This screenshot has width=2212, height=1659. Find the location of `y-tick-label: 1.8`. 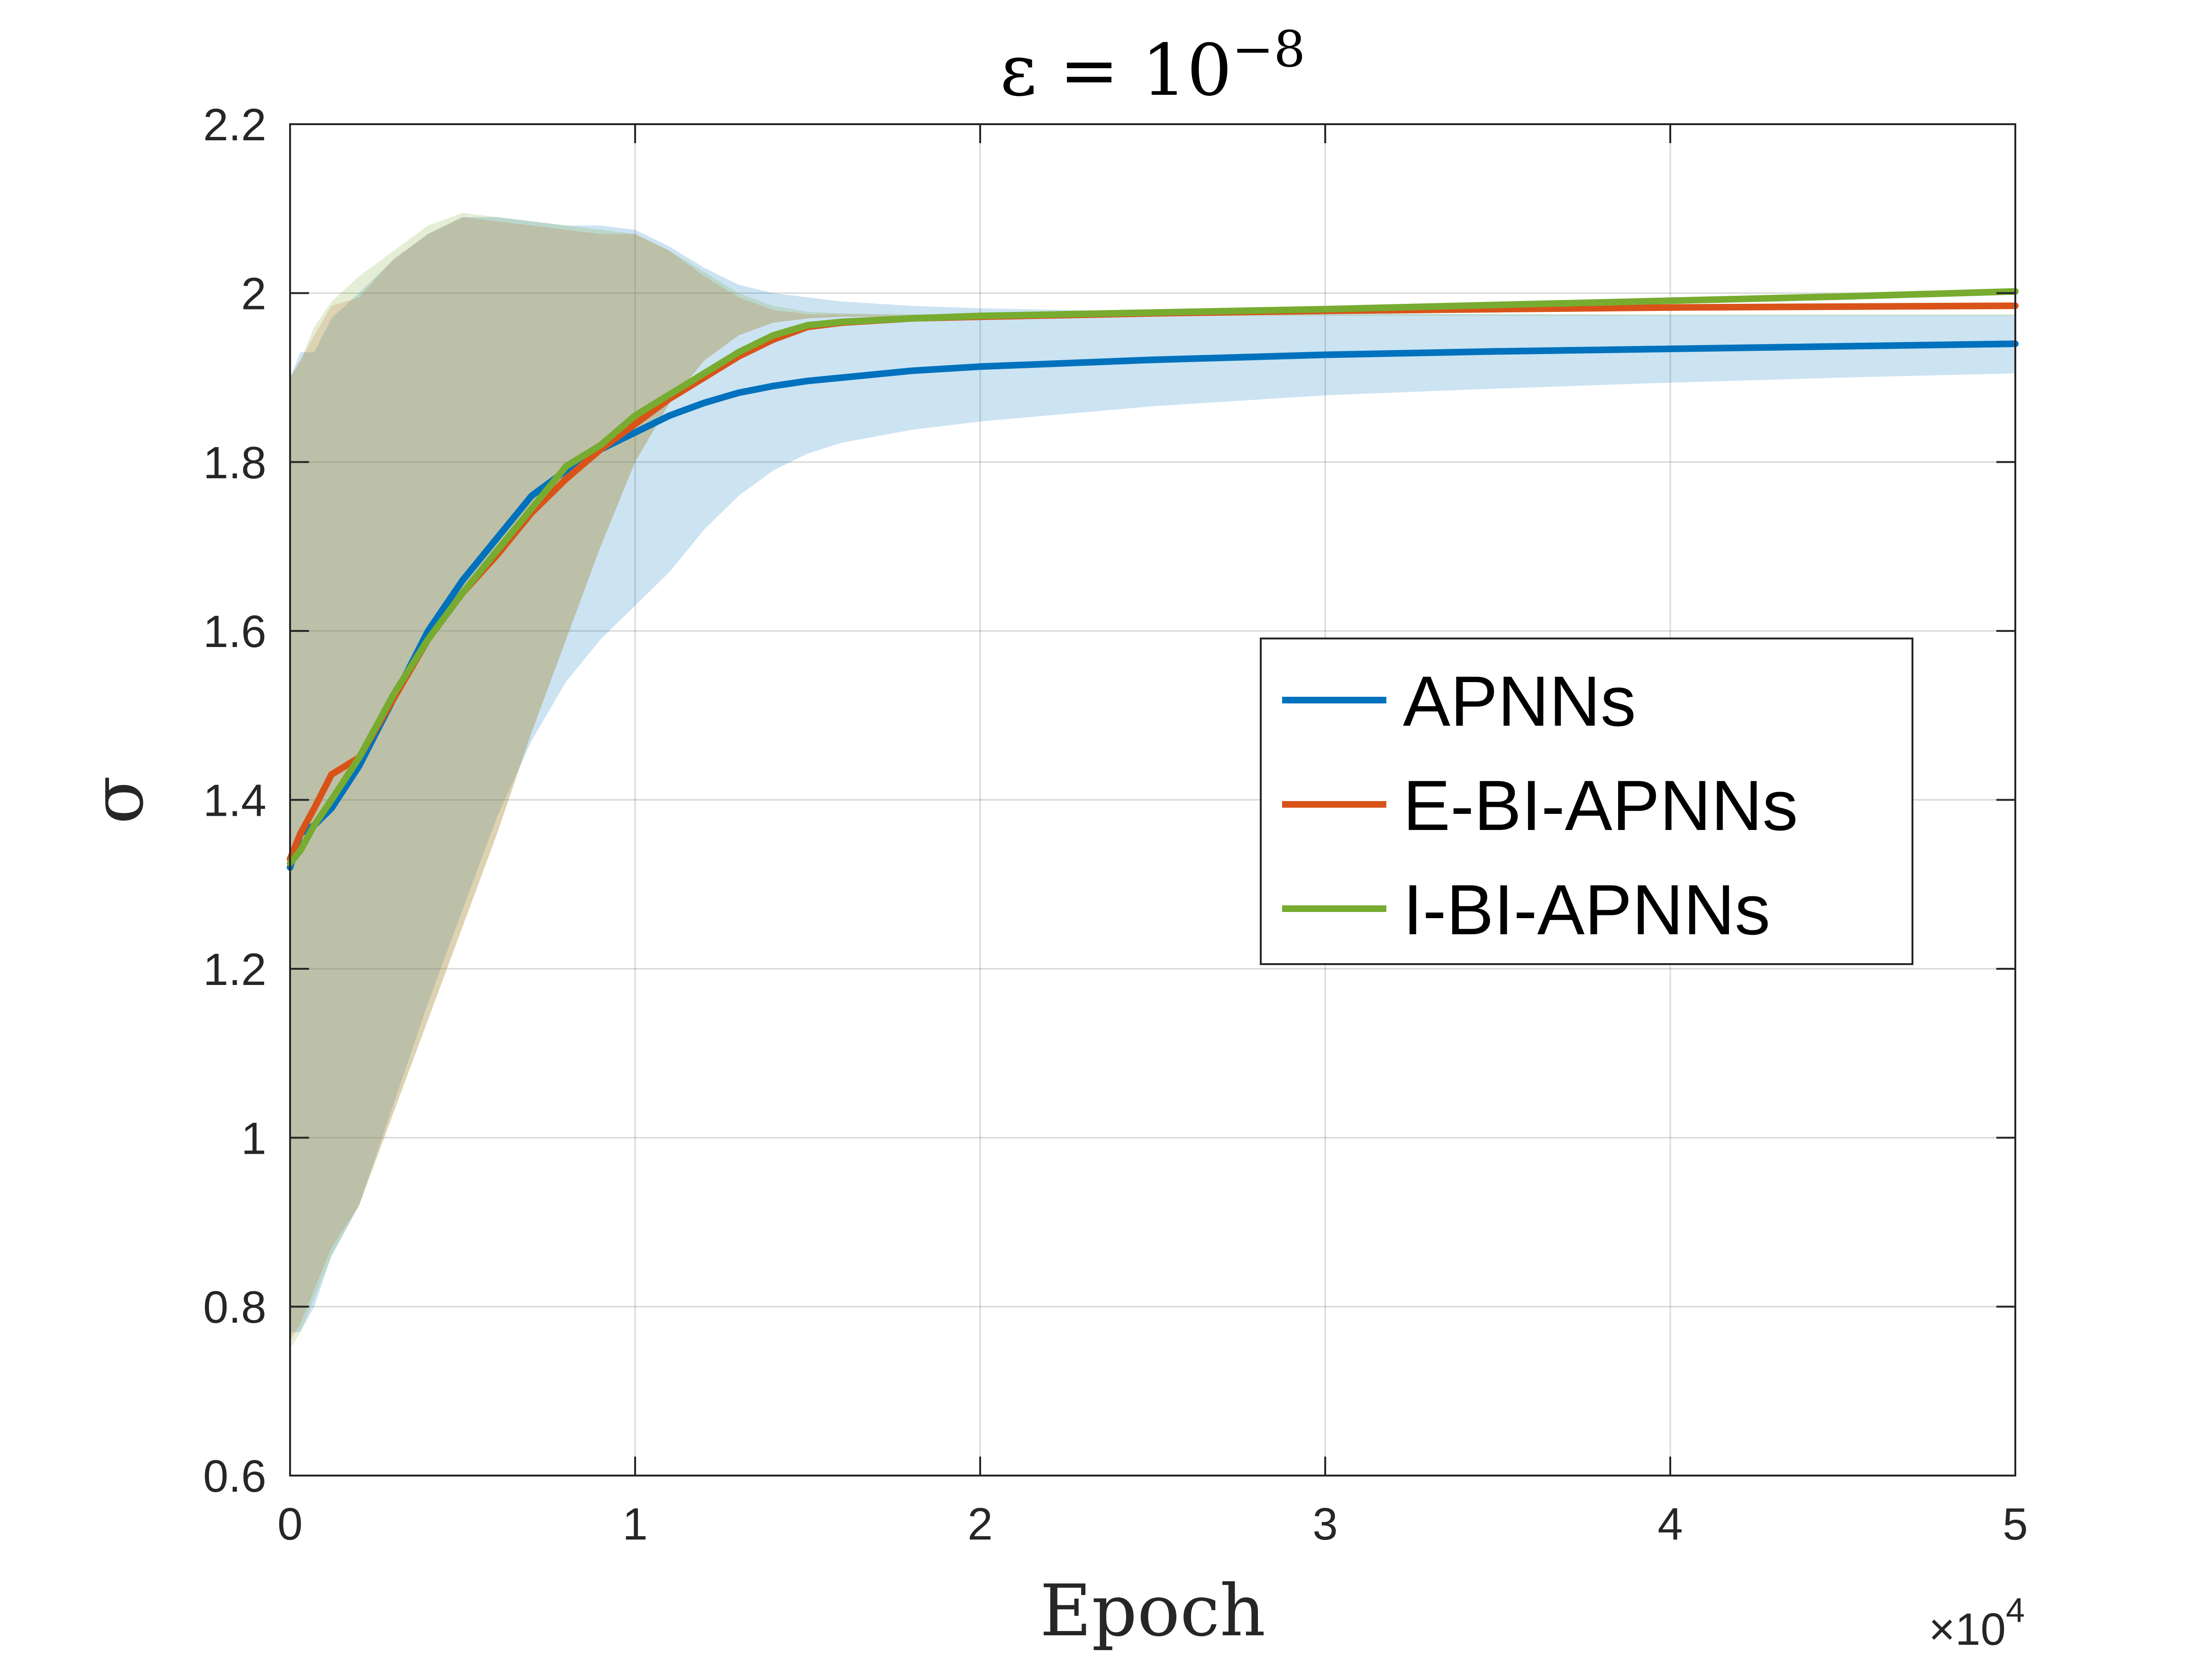

y-tick-label: 1.8 is located at coordinates (234, 463).